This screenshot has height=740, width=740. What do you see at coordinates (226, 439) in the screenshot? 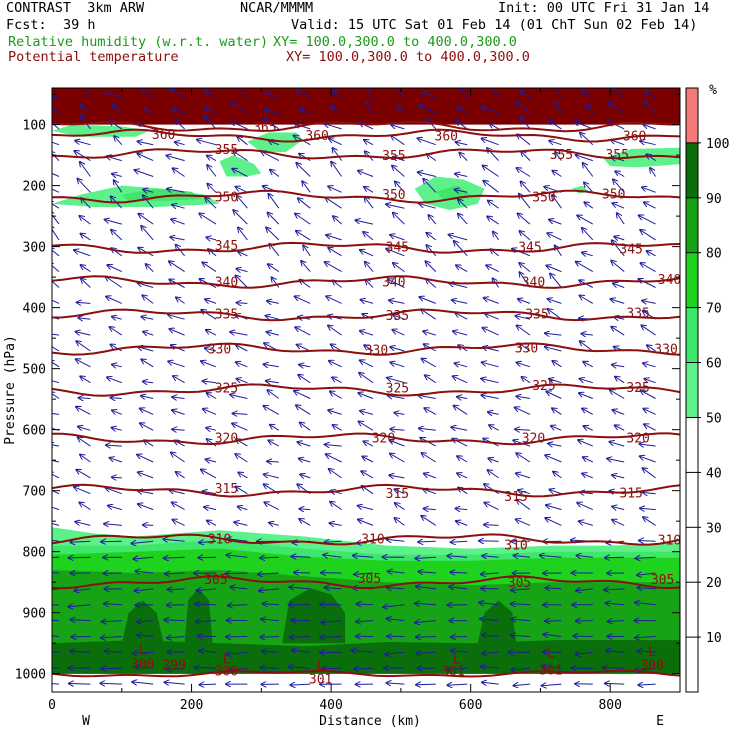
I see `theta-label: 320` at bounding box center [226, 439].